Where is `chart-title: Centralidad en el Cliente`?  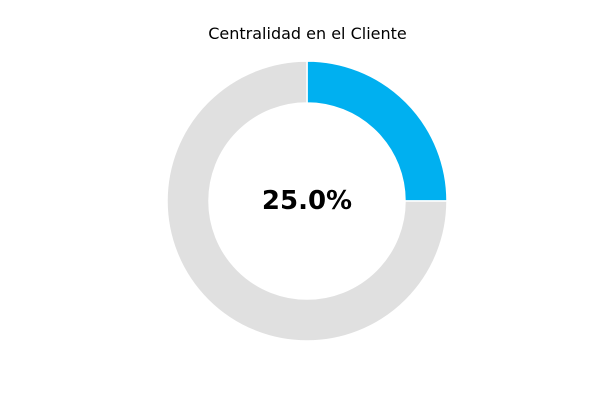 chart-title: Centralidad en el Cliente is located at coordinates (307, 33).